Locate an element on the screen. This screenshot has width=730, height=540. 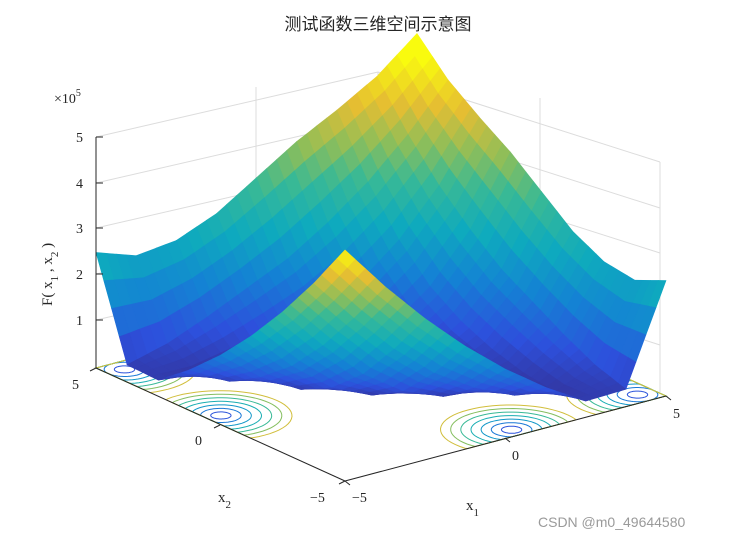
z-multiplier-base: ×10 is located at coordinates (65, 99).